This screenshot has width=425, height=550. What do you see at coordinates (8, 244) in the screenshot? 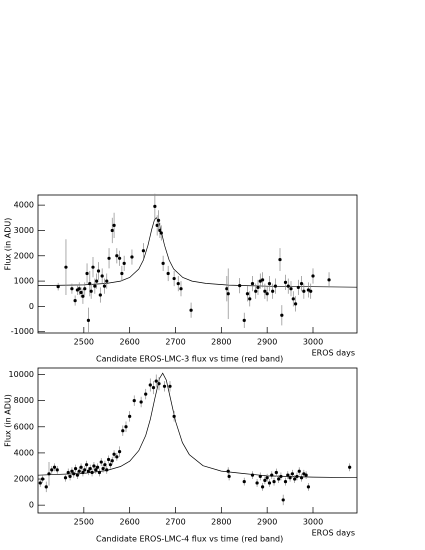
I see `y-axis-label: Flux (in ADU)` at bounding box center [8, 244].